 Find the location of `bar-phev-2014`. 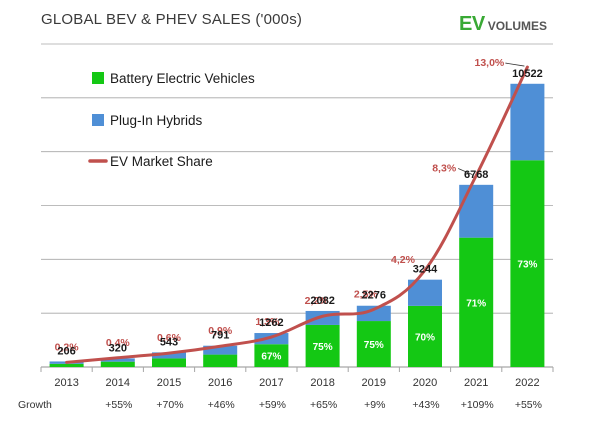

bar-phev-2014 is located at coordinates (117, 360).